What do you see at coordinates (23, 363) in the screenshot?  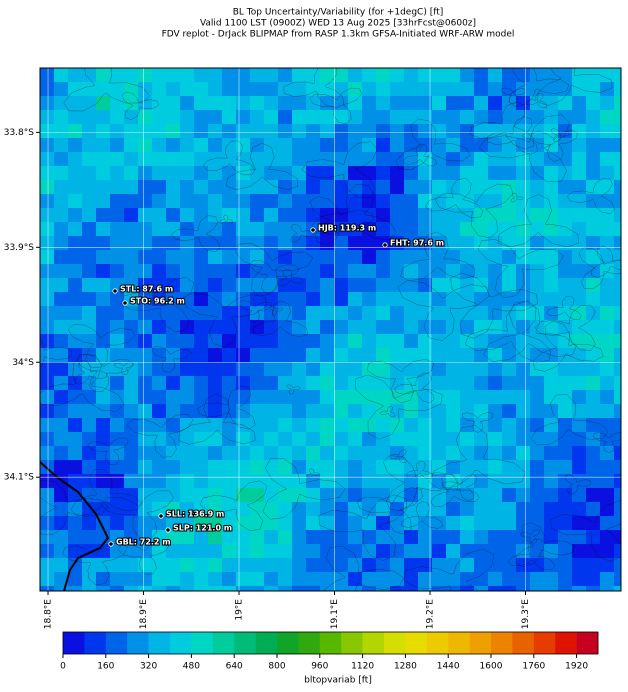 I see `y-tick-label: 34°S` at bounding box center [23, 363].